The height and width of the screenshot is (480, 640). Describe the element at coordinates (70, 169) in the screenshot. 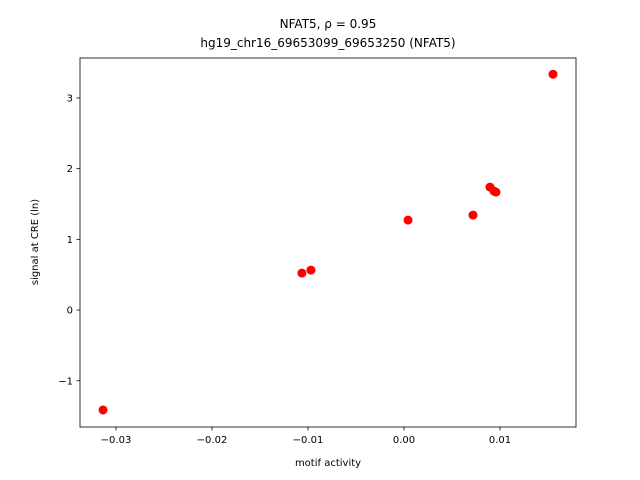

I see `y-tick-label: 2` at that location.